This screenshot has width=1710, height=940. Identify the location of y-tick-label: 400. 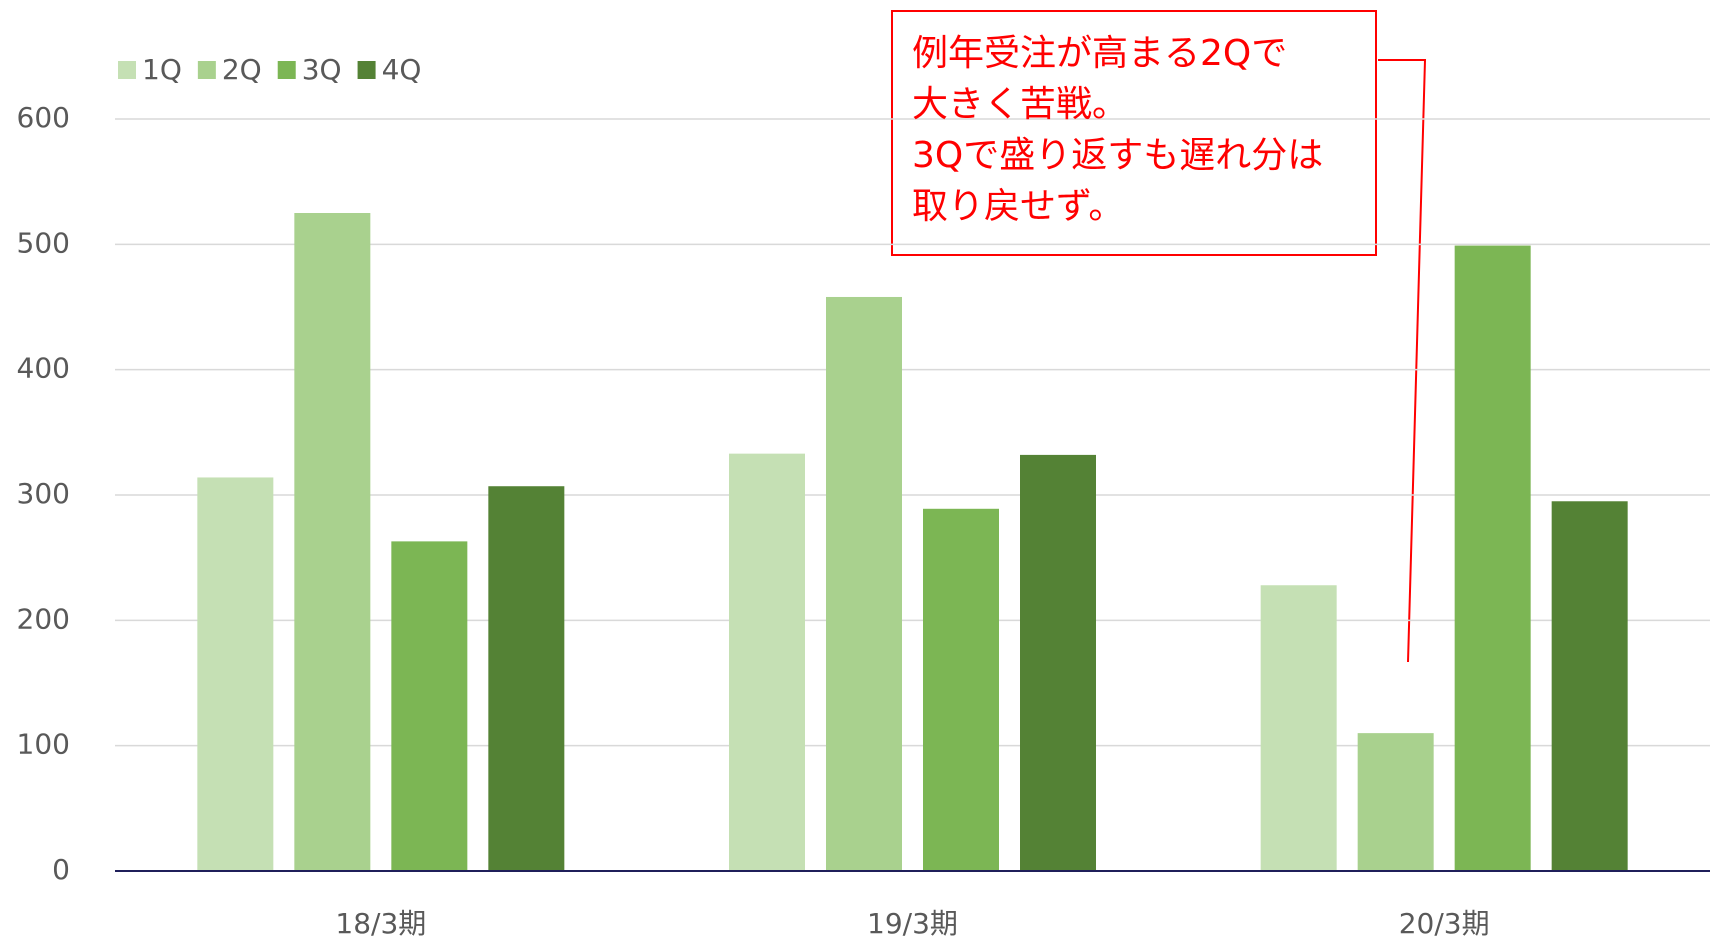
(43, 368).